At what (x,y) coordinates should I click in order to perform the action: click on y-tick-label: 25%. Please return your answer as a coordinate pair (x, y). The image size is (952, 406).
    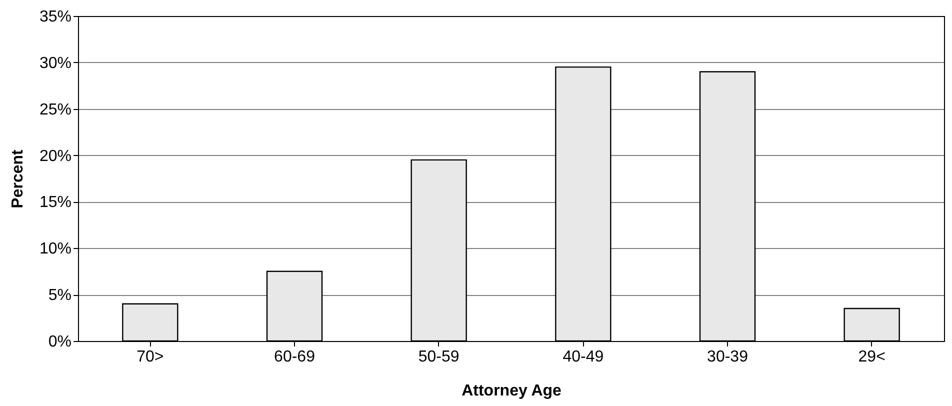
    Looking at the image, I should click on (55, 109).